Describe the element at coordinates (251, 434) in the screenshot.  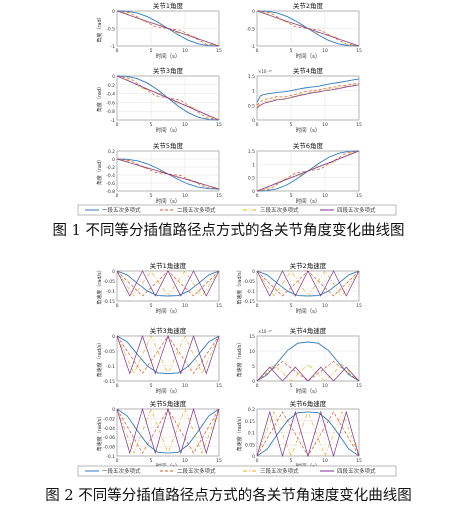
I see `y-tick-label: 0.1` at that location.